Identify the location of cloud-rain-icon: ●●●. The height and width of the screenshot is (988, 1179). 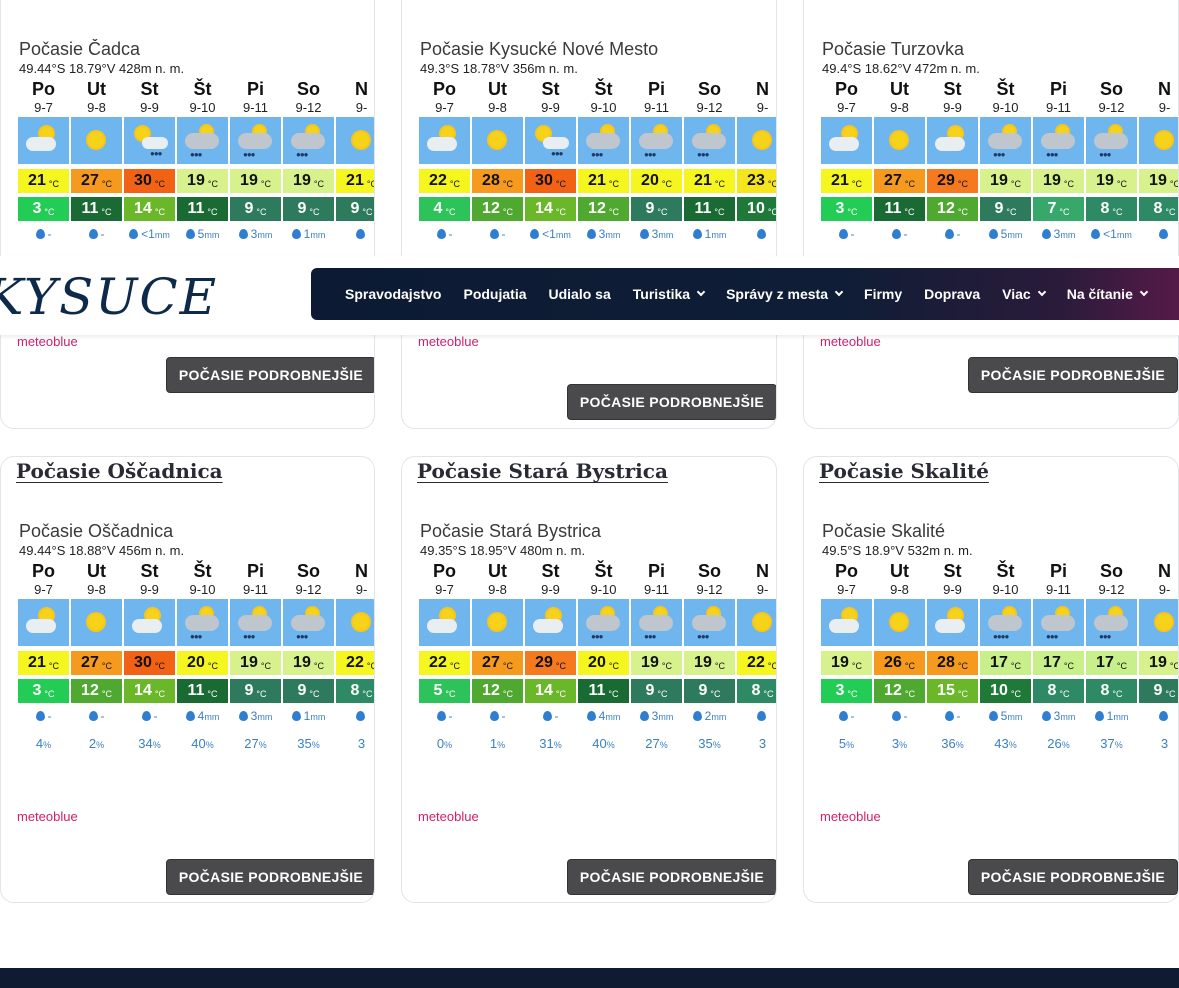
(1058, 622).